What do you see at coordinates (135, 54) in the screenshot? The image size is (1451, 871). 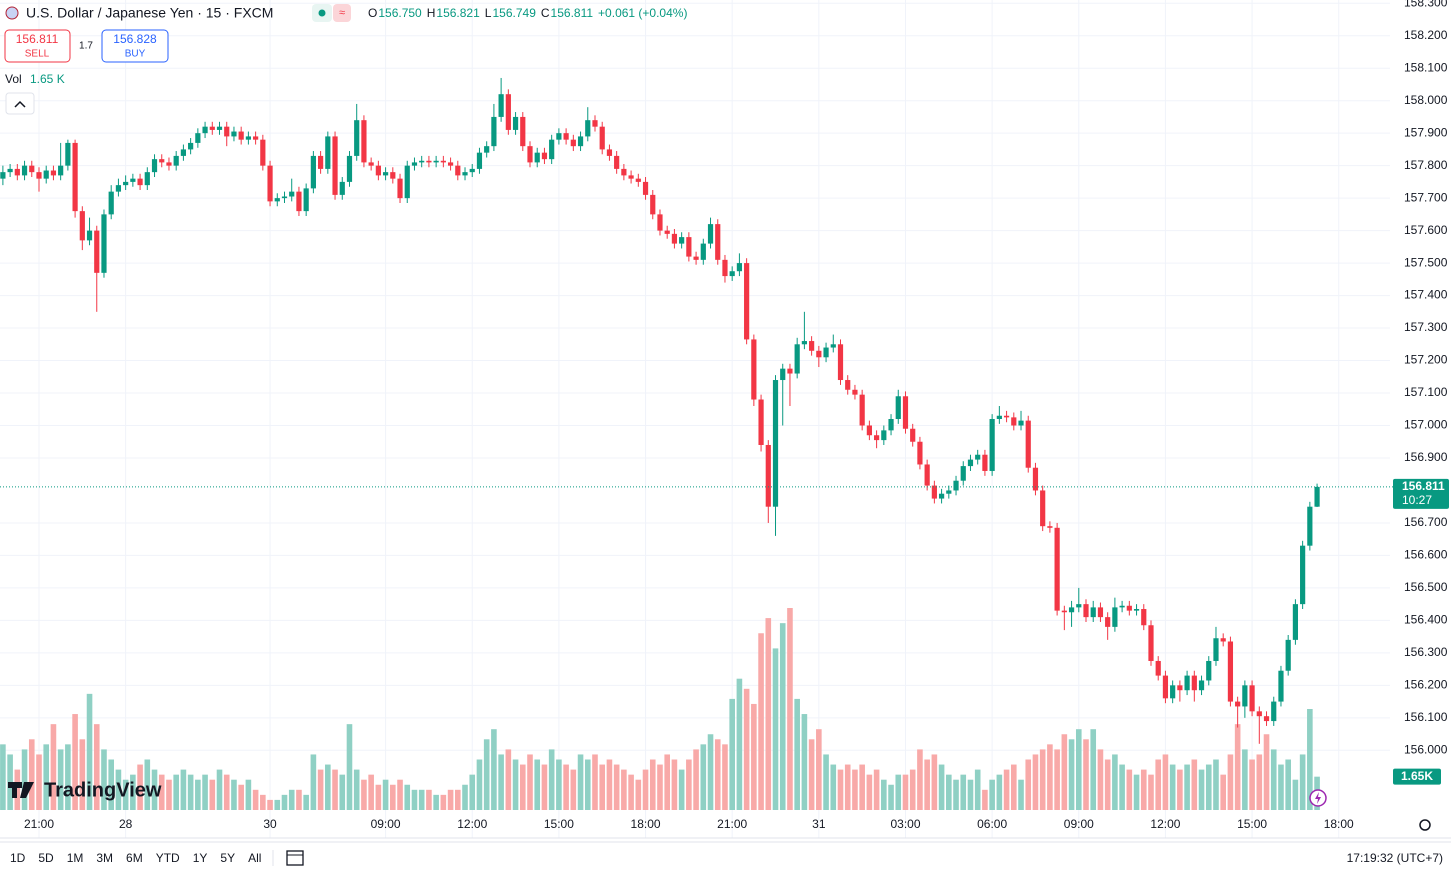 I see `buy-label: BUY` at bounding box center [135, 54].